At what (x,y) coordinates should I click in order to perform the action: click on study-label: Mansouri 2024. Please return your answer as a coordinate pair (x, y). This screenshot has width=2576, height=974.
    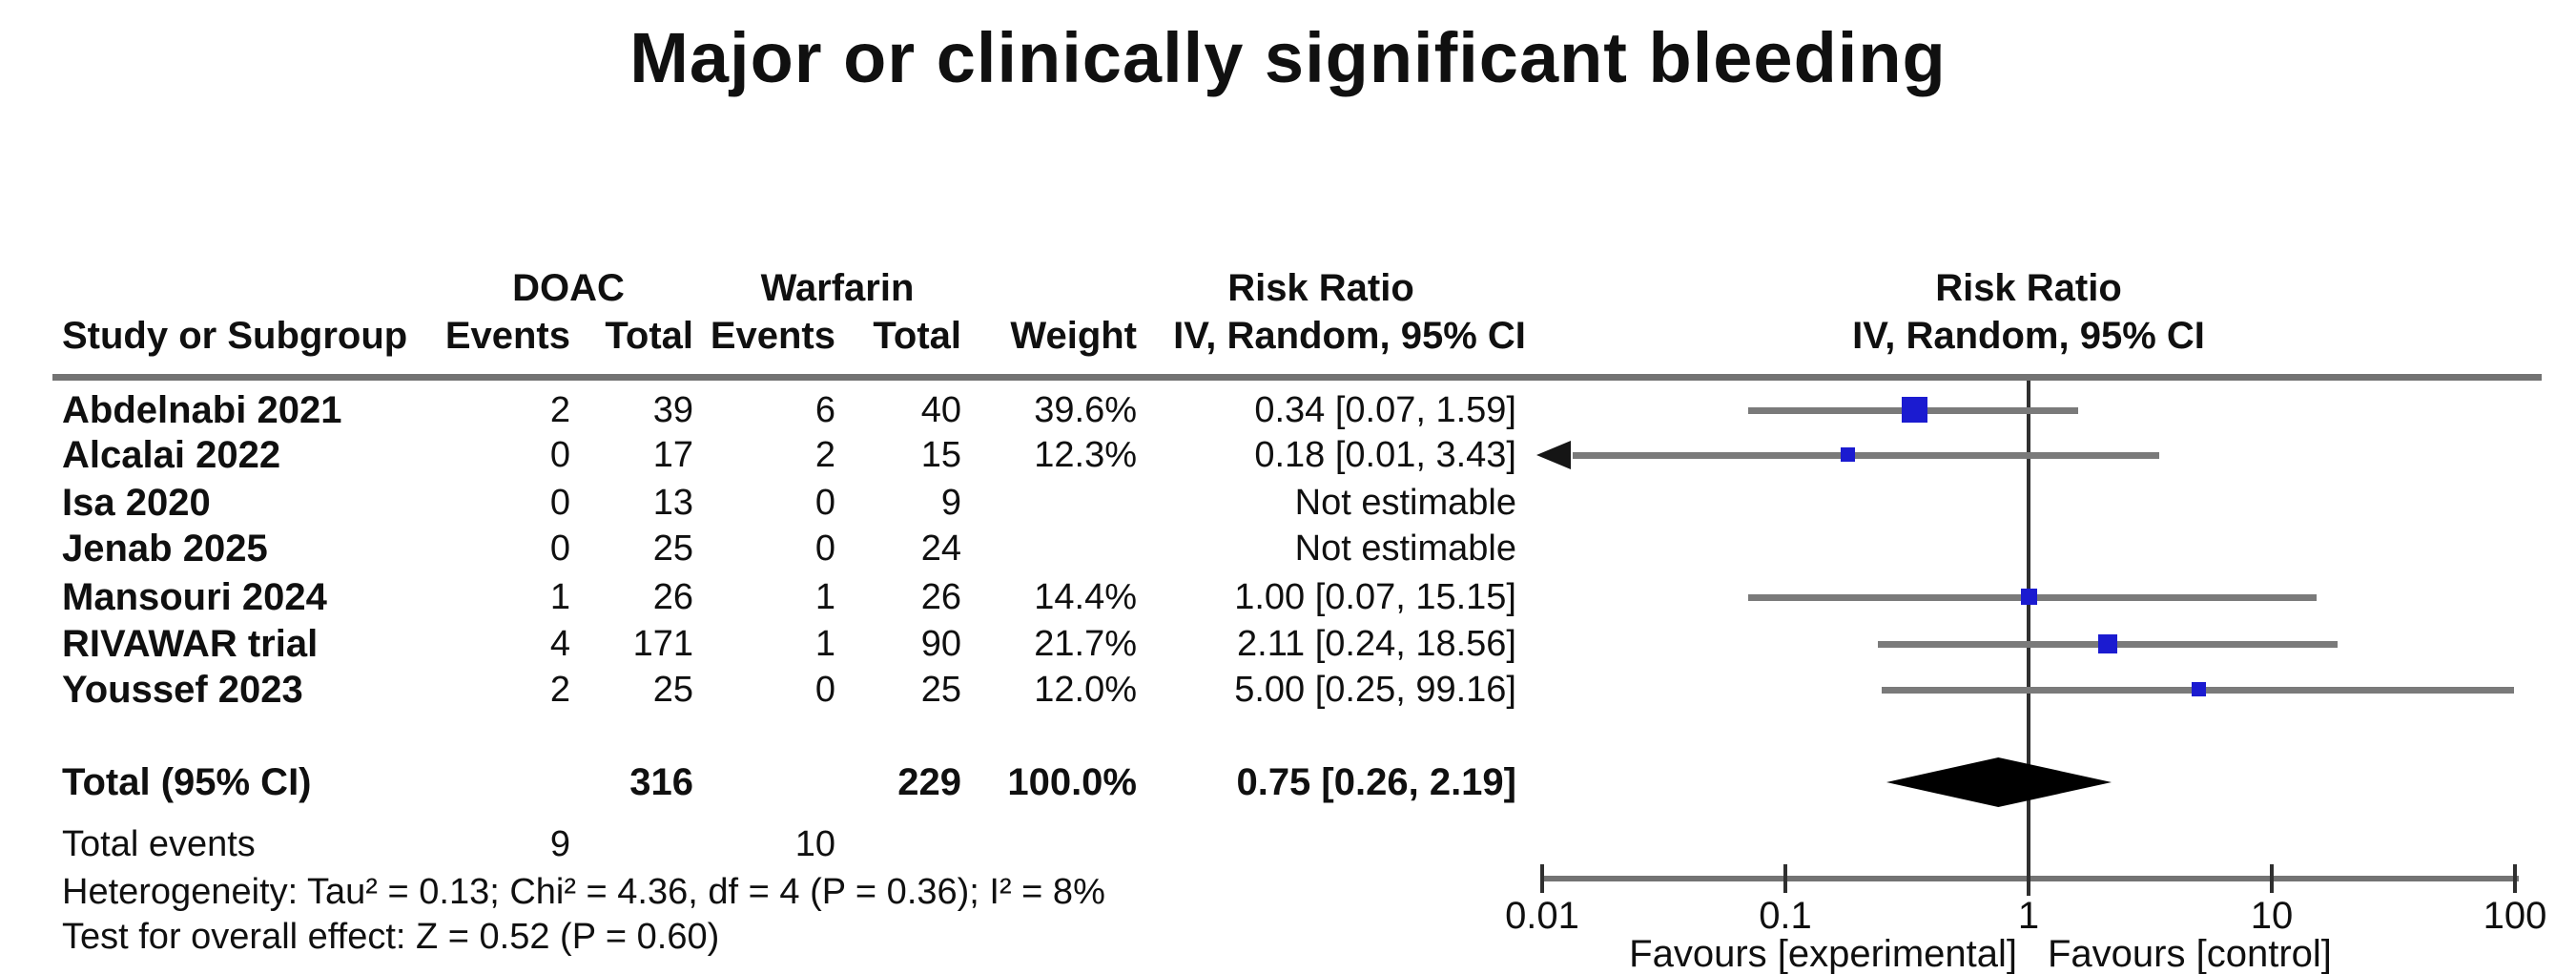
    Looking at the image, I should click on (194, 597).